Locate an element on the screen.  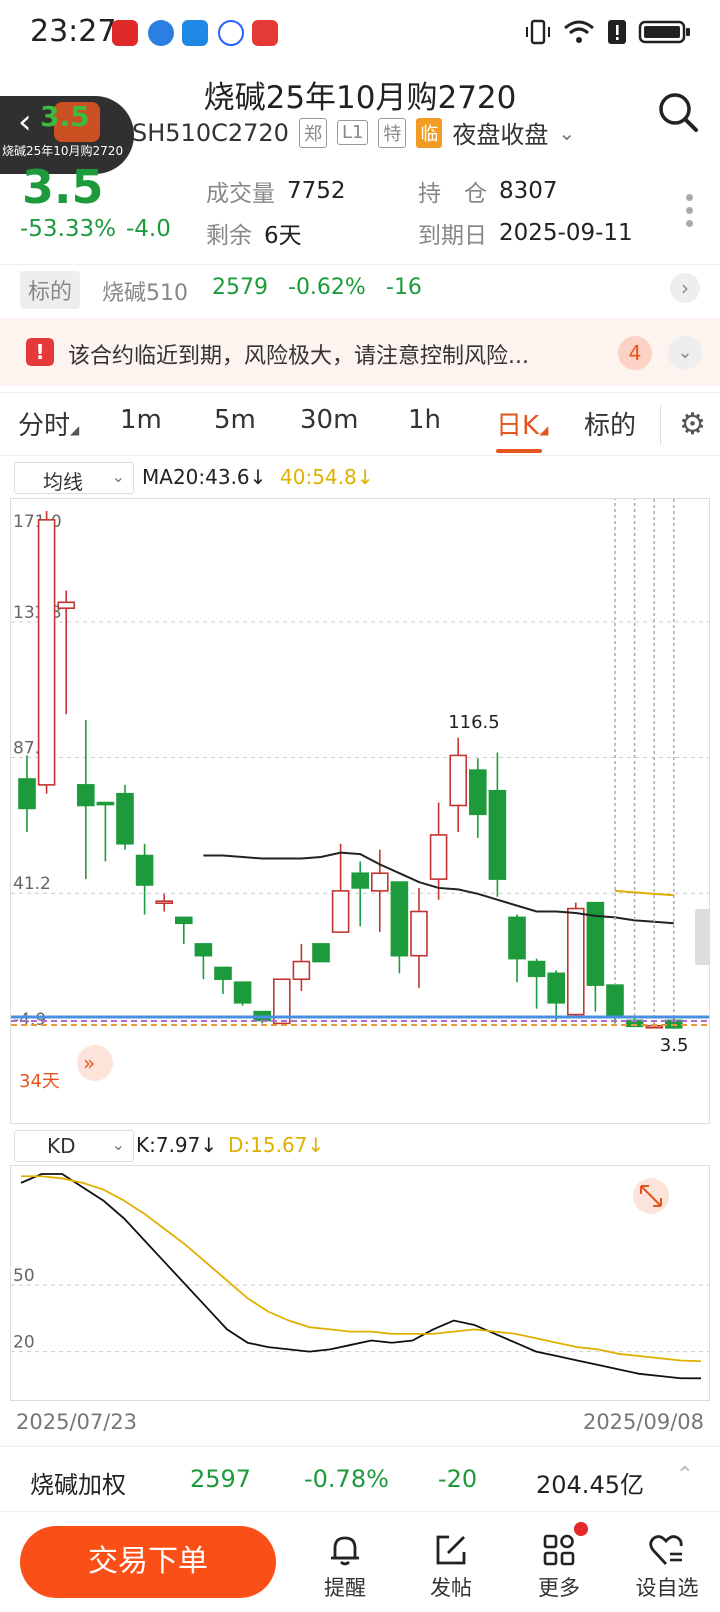
nav-post: 发帖 is located at coordinates (451, 1566).